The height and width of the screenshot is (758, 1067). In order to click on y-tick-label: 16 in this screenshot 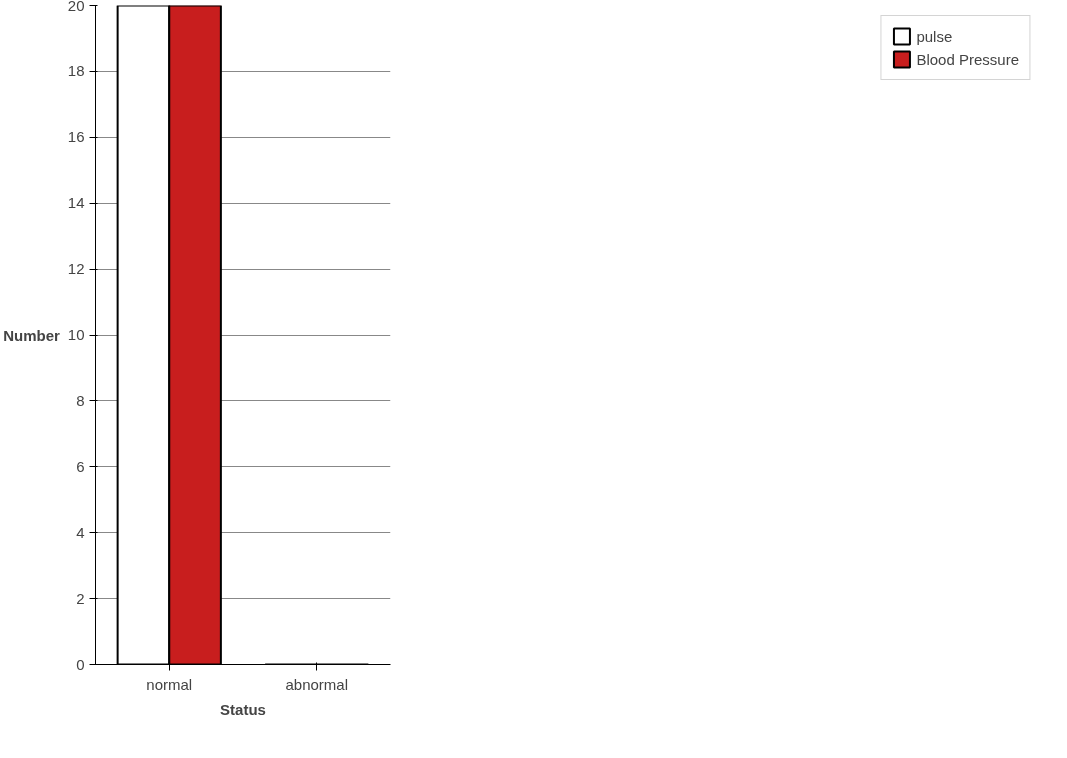, I will do `click(76, 137)`.